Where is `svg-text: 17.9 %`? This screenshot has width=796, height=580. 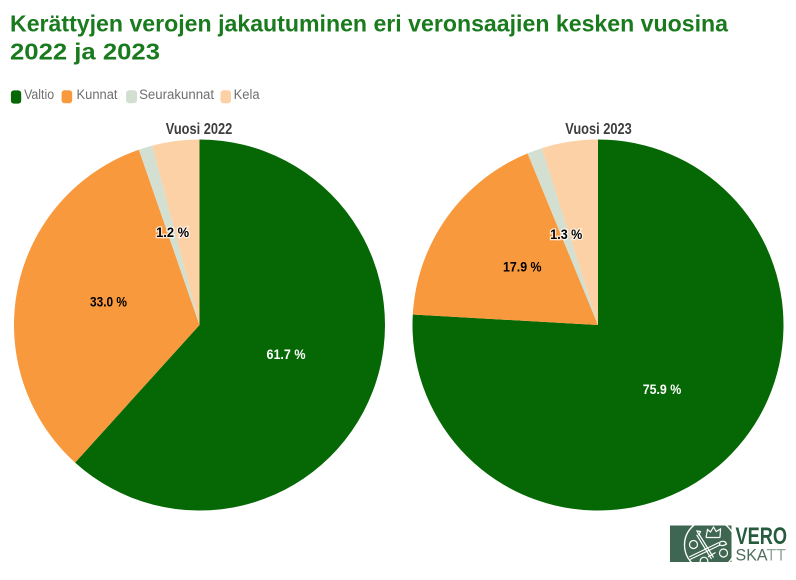
svg-text: 17.9 % is located at coordinates (522, 267).